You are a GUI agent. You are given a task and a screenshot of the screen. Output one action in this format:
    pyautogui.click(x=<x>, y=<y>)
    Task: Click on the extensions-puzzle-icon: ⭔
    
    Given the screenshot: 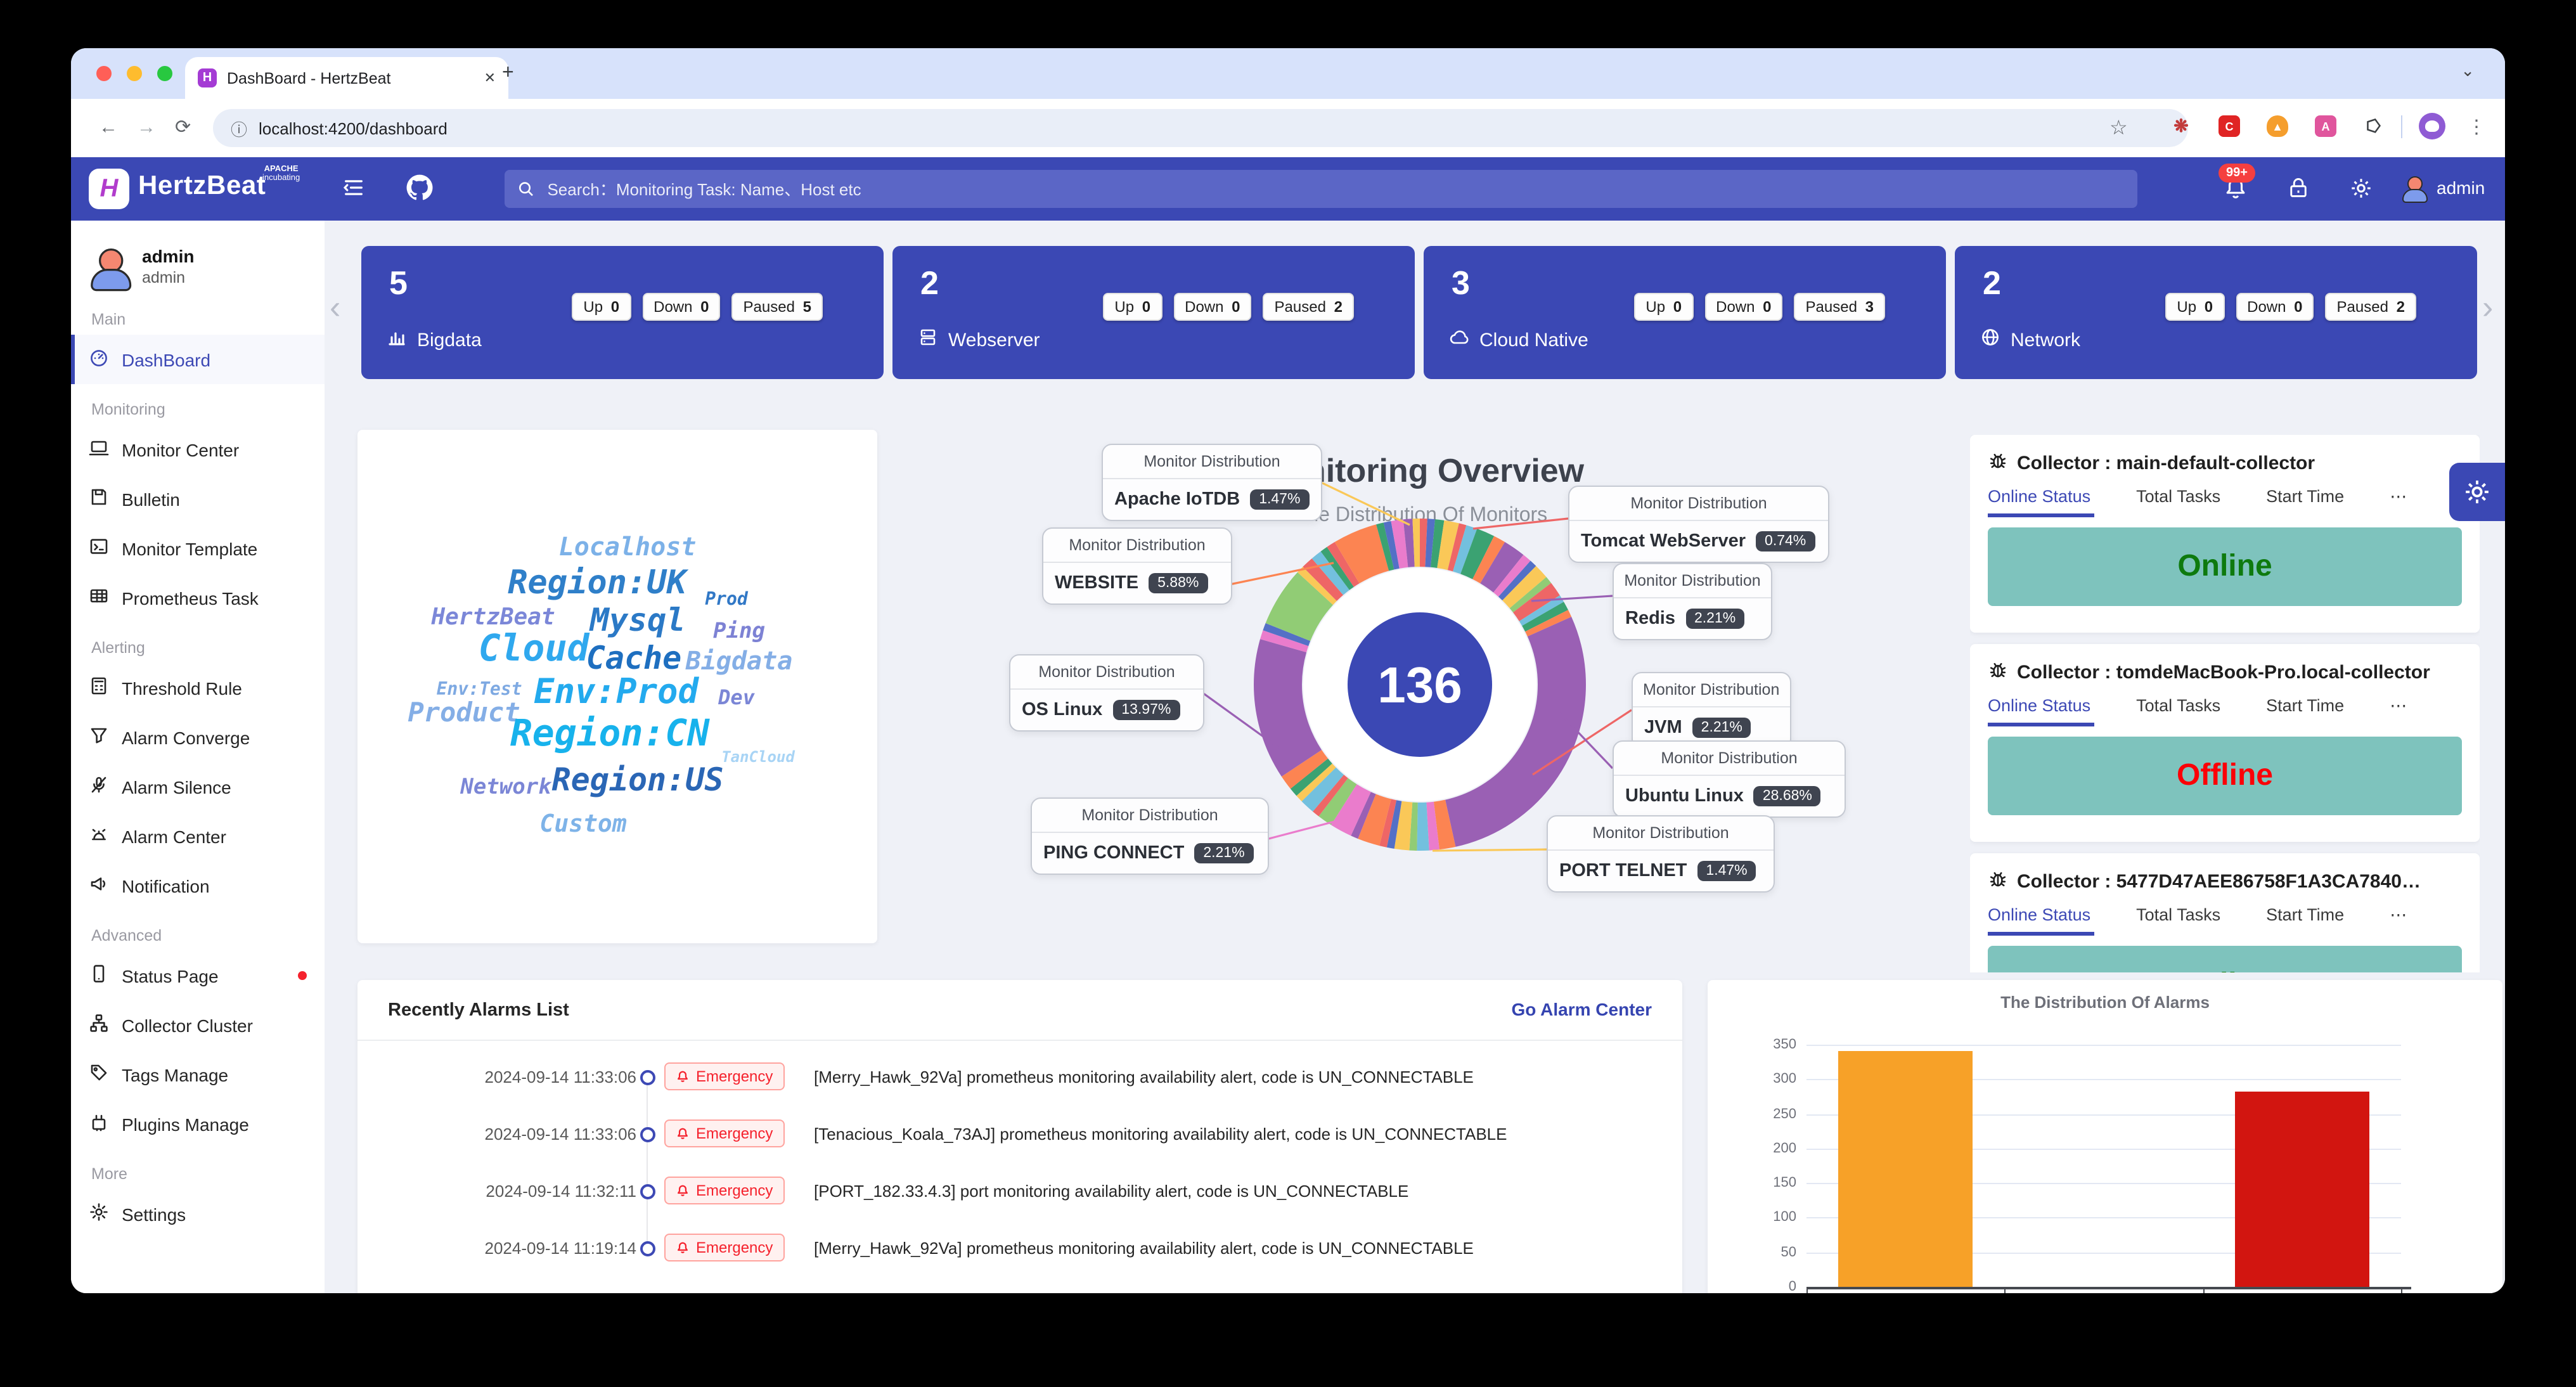 What is the action you would take?
    pyautogui.click(x=2373, y=125)
    